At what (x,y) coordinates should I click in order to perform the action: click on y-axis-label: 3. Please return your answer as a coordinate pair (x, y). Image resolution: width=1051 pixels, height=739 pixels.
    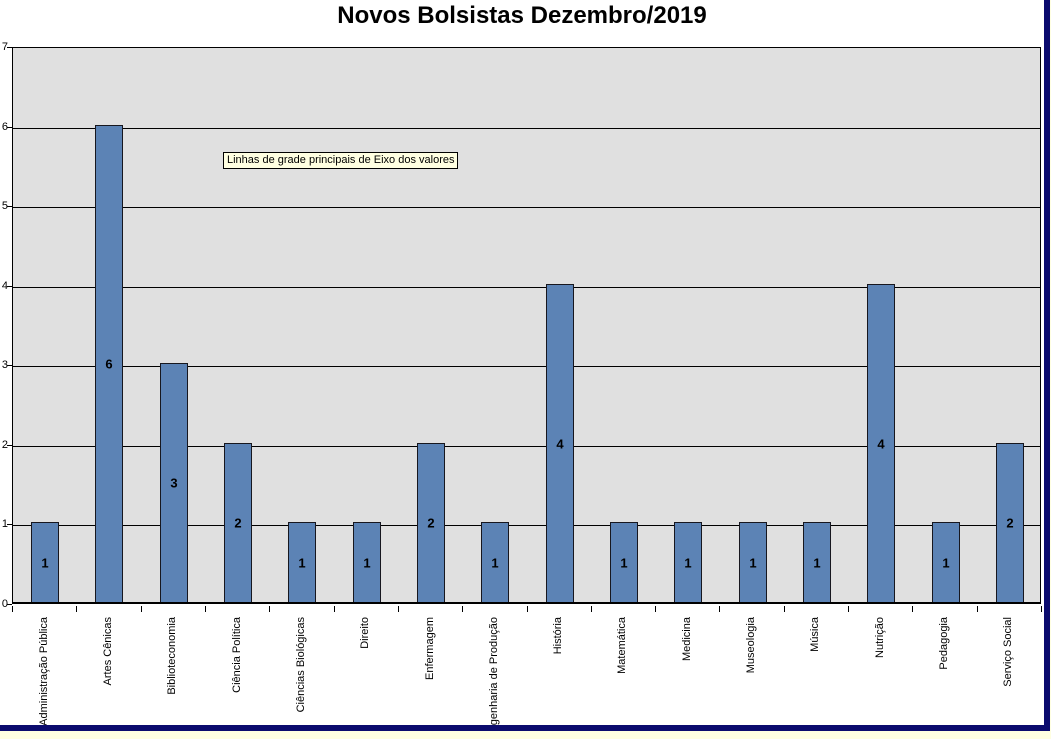
    Looking at the image, I should click on (4, 365).